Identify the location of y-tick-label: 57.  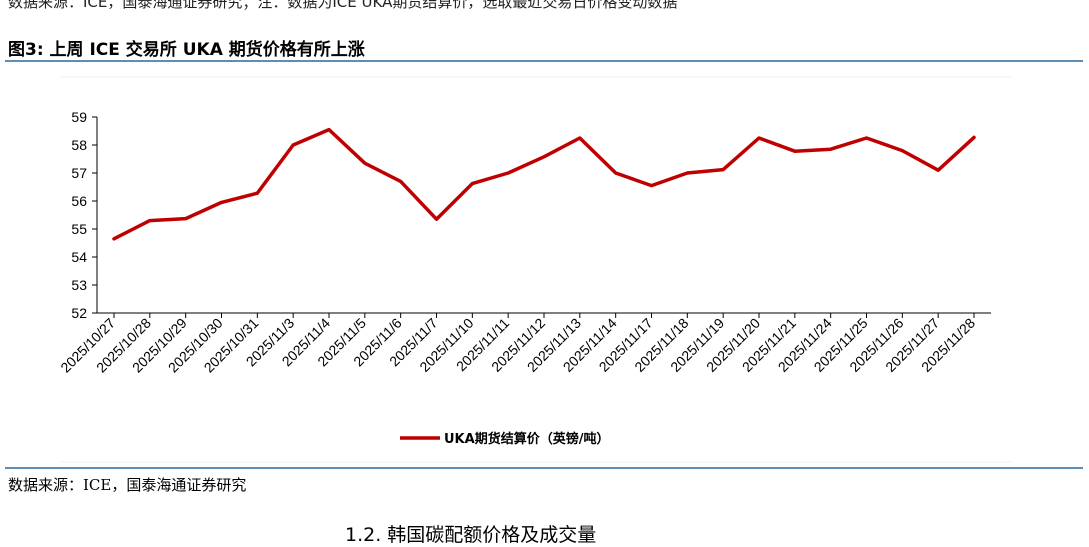
(79, 173).